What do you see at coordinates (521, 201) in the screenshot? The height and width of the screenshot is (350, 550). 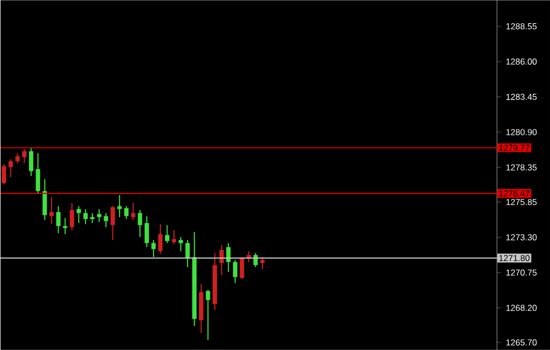 I see `y-tick-label: 1275.85` at bounding box center [521, 201].